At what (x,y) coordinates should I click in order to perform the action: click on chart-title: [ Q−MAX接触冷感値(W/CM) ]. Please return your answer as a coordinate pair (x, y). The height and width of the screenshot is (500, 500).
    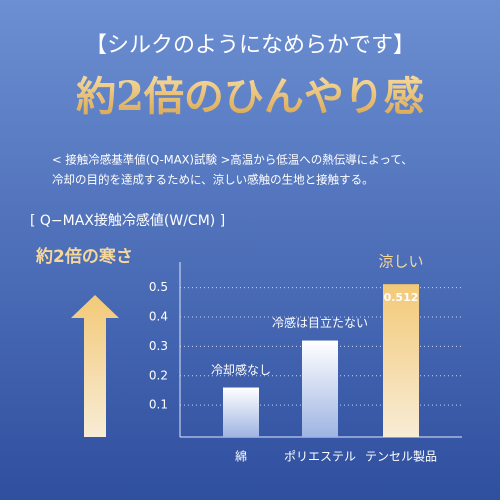
    Looking at the image, I should click on (127, 220).